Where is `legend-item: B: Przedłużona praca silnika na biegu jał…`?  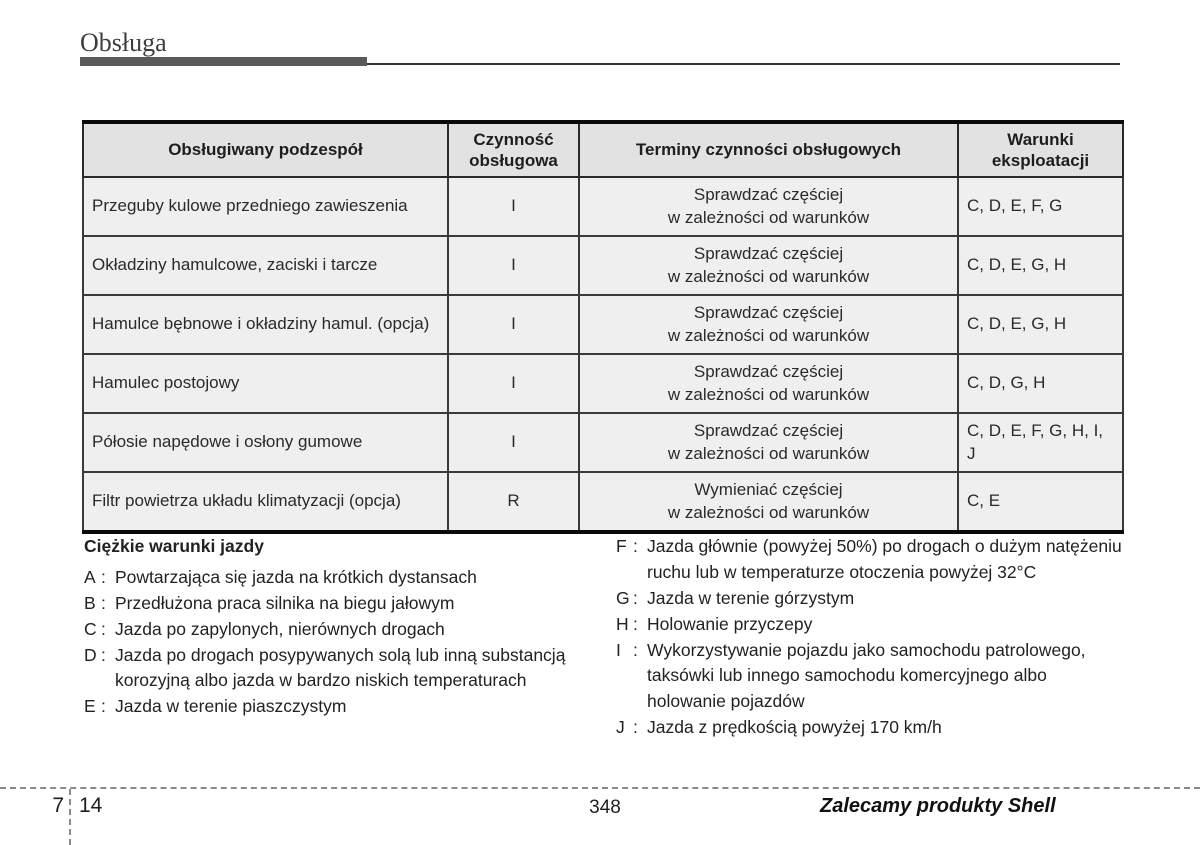 legend-item: B: Przedłużona praca silnika na biegu jał… is located at coordinates (338, 604).